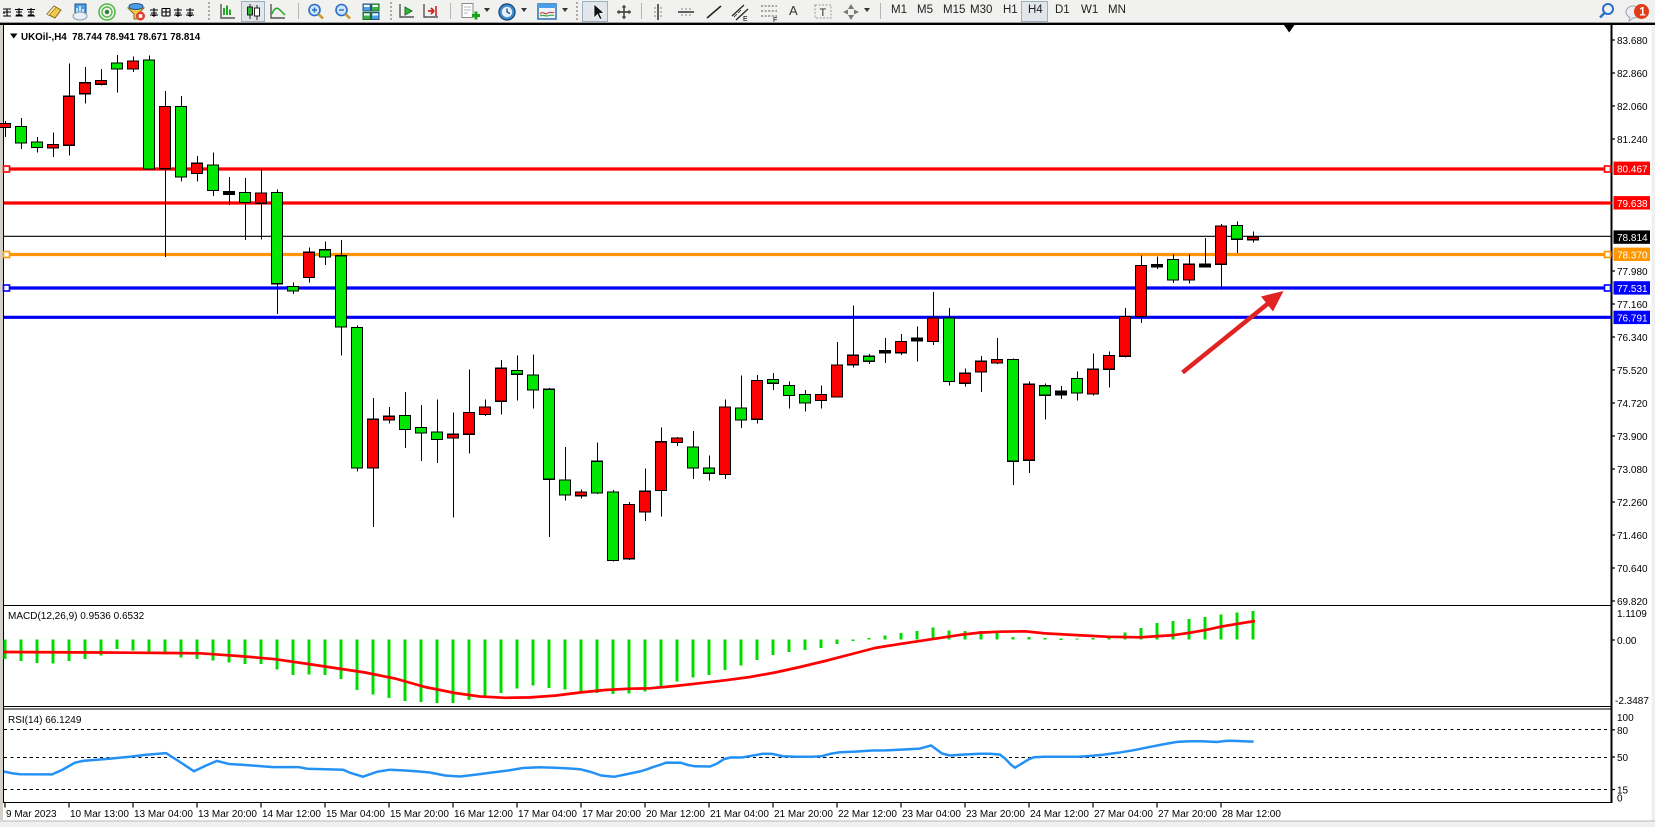  I want to click on svg-text: 17 Mar 04:00, so click(547, 814).